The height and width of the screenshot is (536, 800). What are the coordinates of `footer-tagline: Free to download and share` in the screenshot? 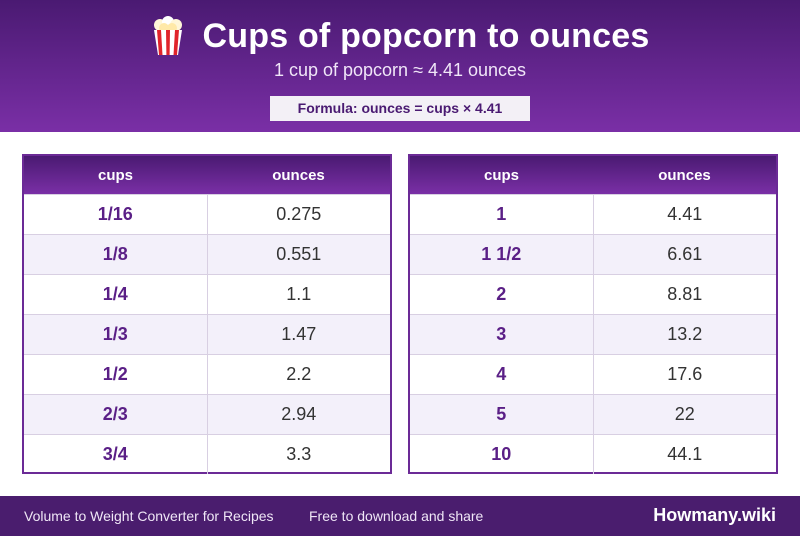 It's located at (396, 516).